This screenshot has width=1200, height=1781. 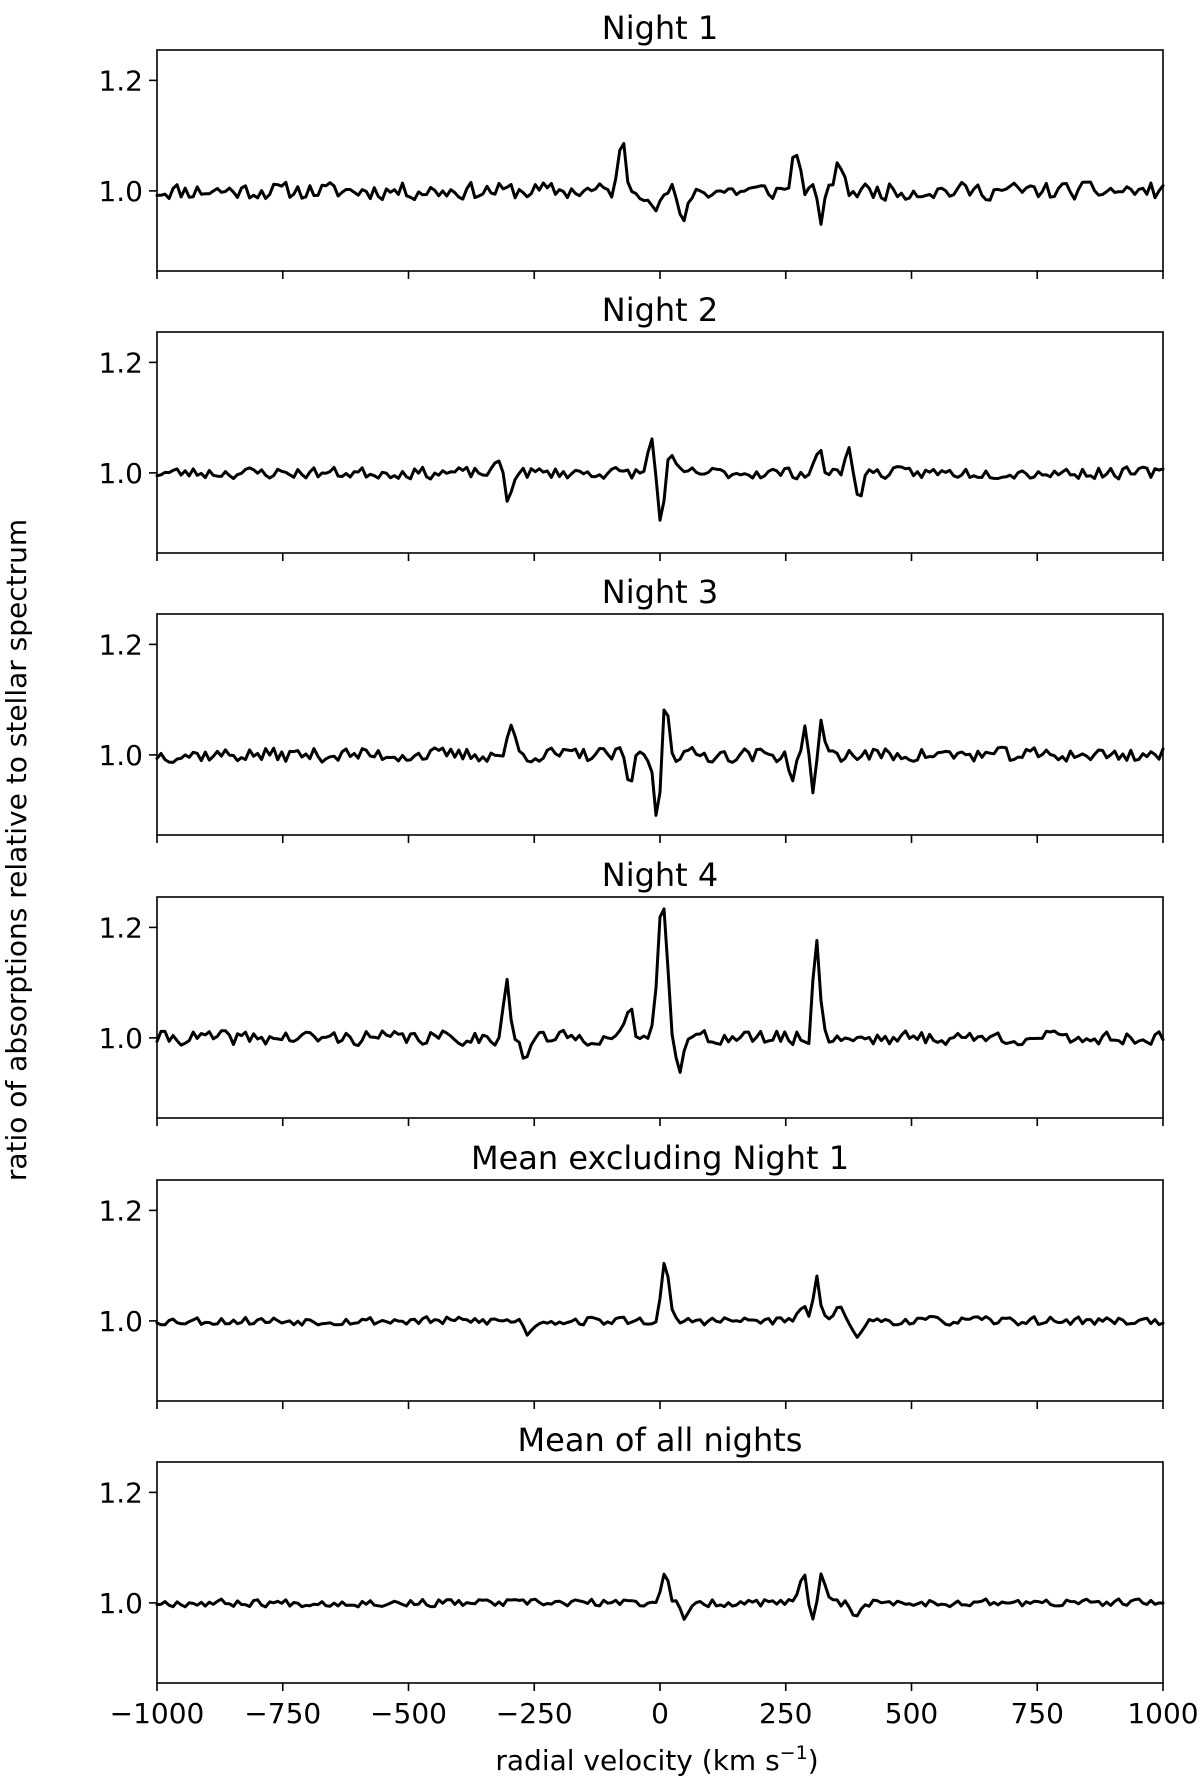 I want to click on panel-1: Night 1 1.0 1.2, so click(x=631, y=144).